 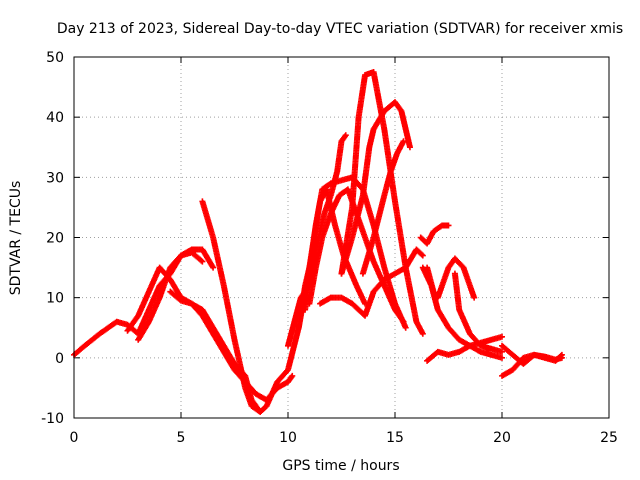 I want to click on y-tick-label: 40, so click(x=55, y=118).